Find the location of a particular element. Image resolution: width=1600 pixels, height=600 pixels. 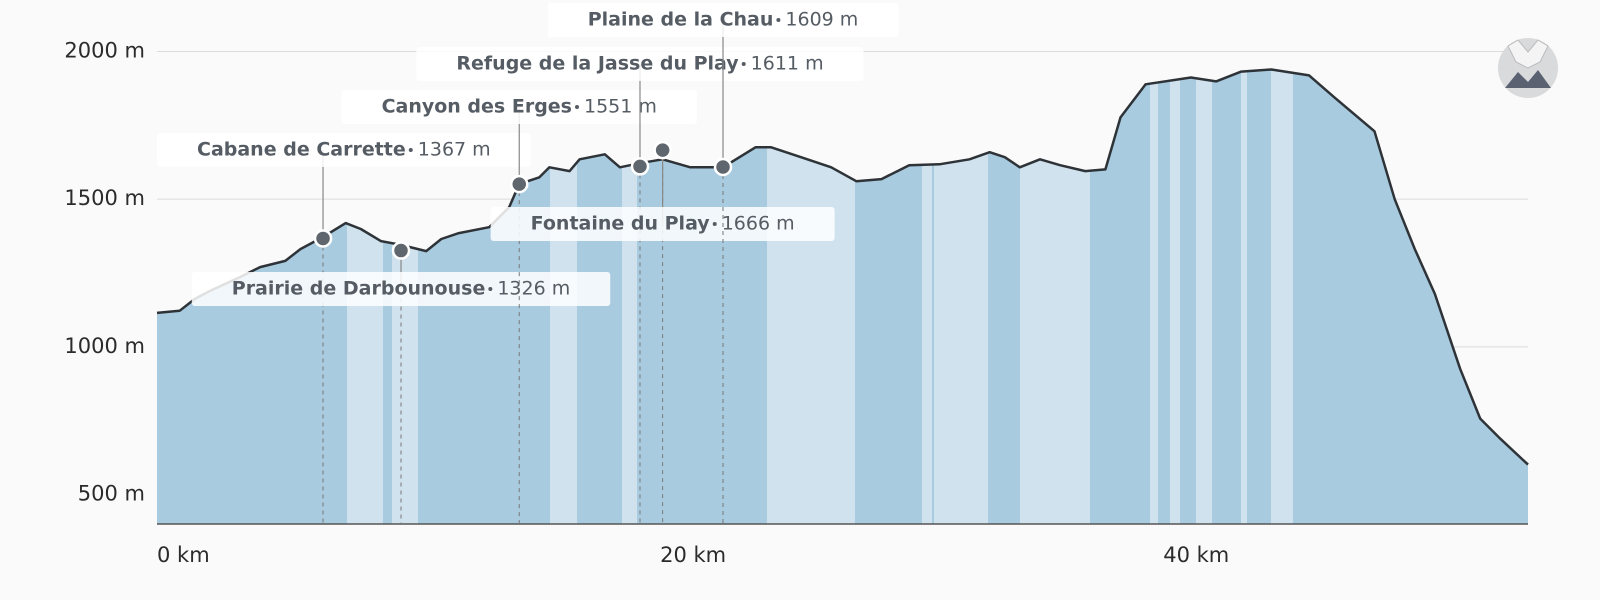

marker-label: Fontaine du Play 1666 m is located at coordinates (662, 224).